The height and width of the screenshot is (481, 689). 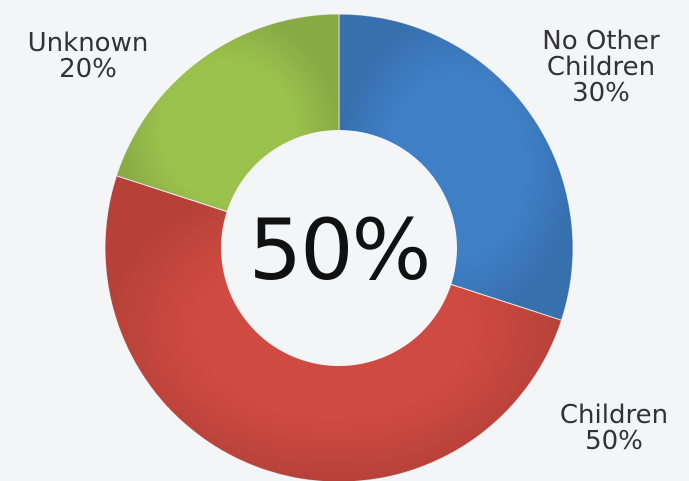 What do you see at coordinates (88, 43) in the screenshot?
I see `slice-name-line: Unknown` at bounding box center [88, 43].